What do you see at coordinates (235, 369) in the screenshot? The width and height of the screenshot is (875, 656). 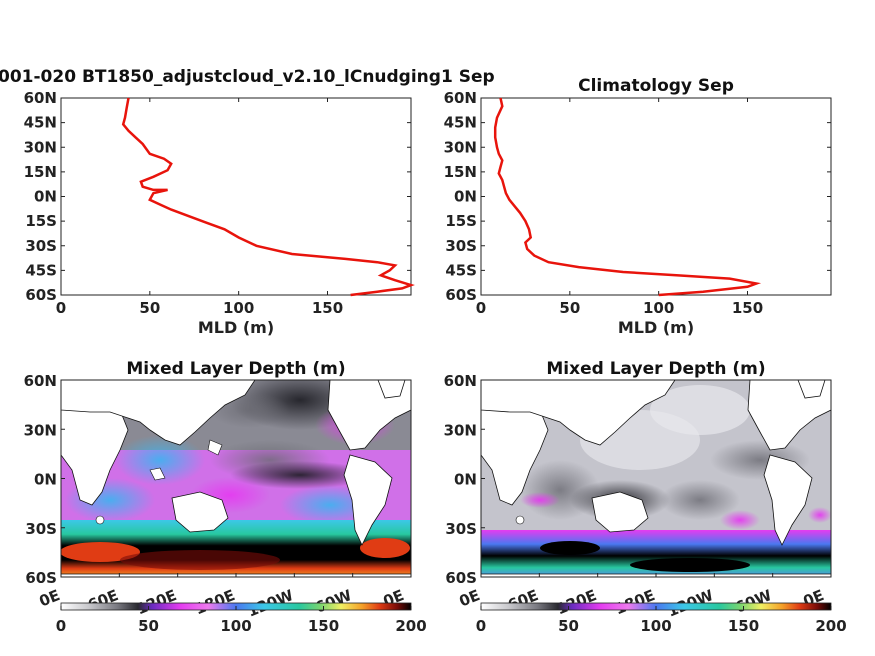 I see `panel3-title: Mixed Layer Depth (m)` at bounding box center [235, 369].